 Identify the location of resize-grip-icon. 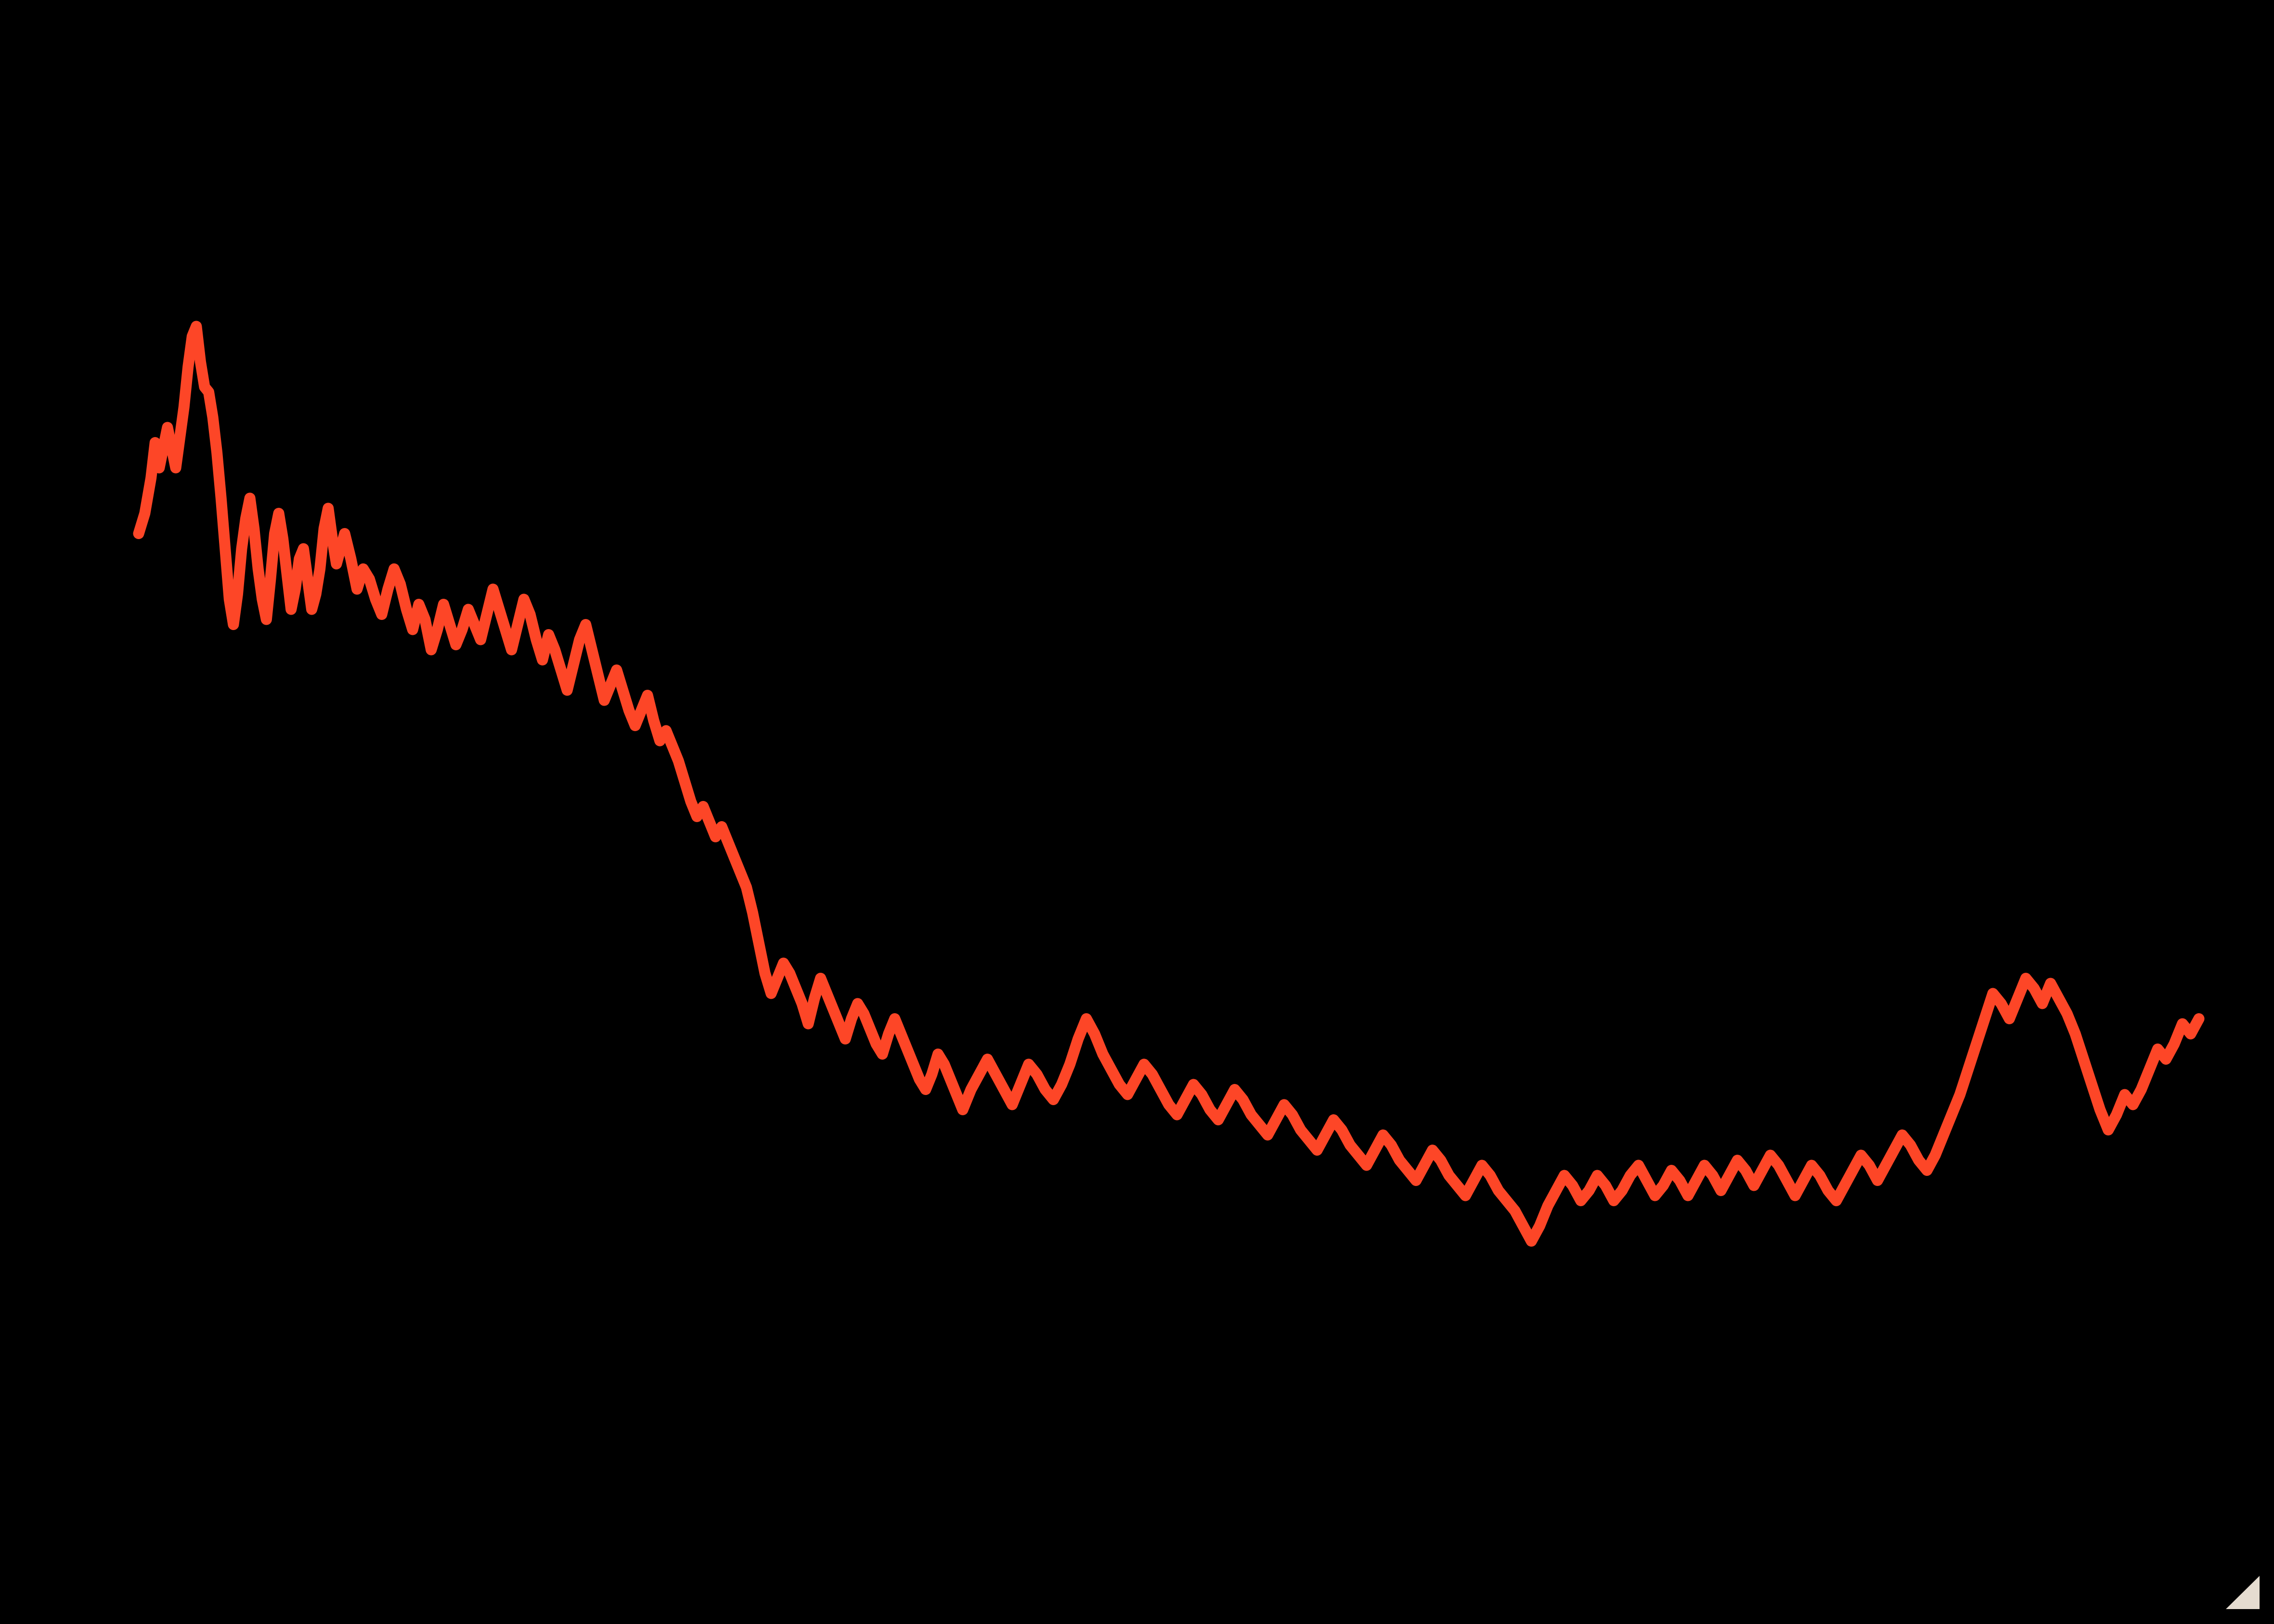
(2243, 1592).